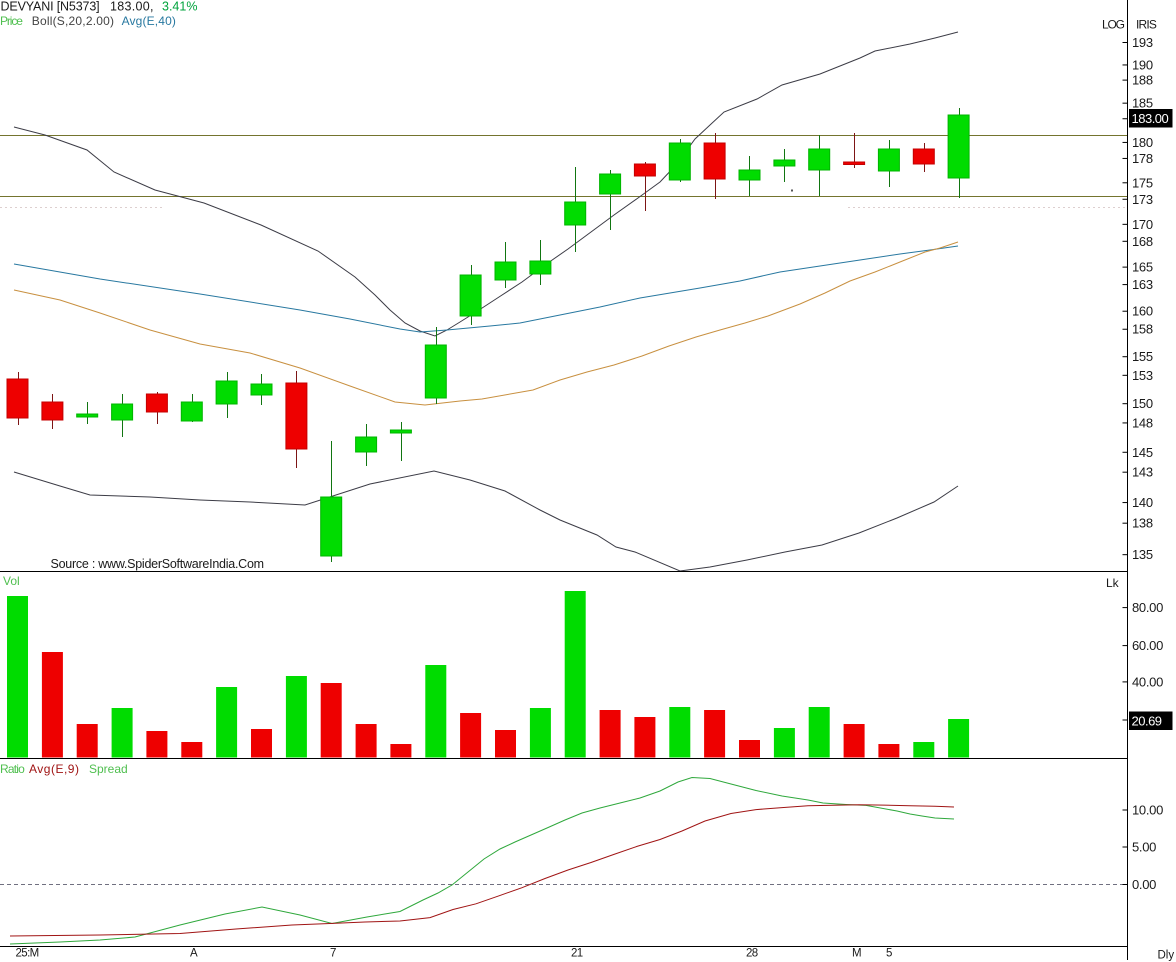 This screenshot has height=962, width=1176. What do you see at coordinates (1146, 25) in the screenshot?
I see `svg-text: IRIS` at bounding box center [1146, 25].